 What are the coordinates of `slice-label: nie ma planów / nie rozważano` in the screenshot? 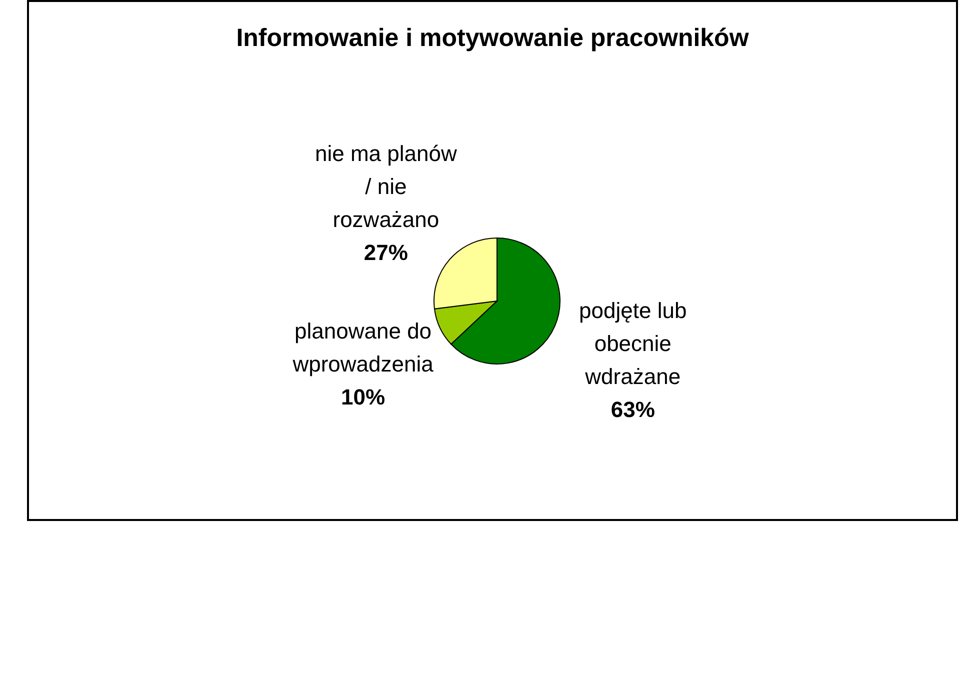 It's located at (386, 186).